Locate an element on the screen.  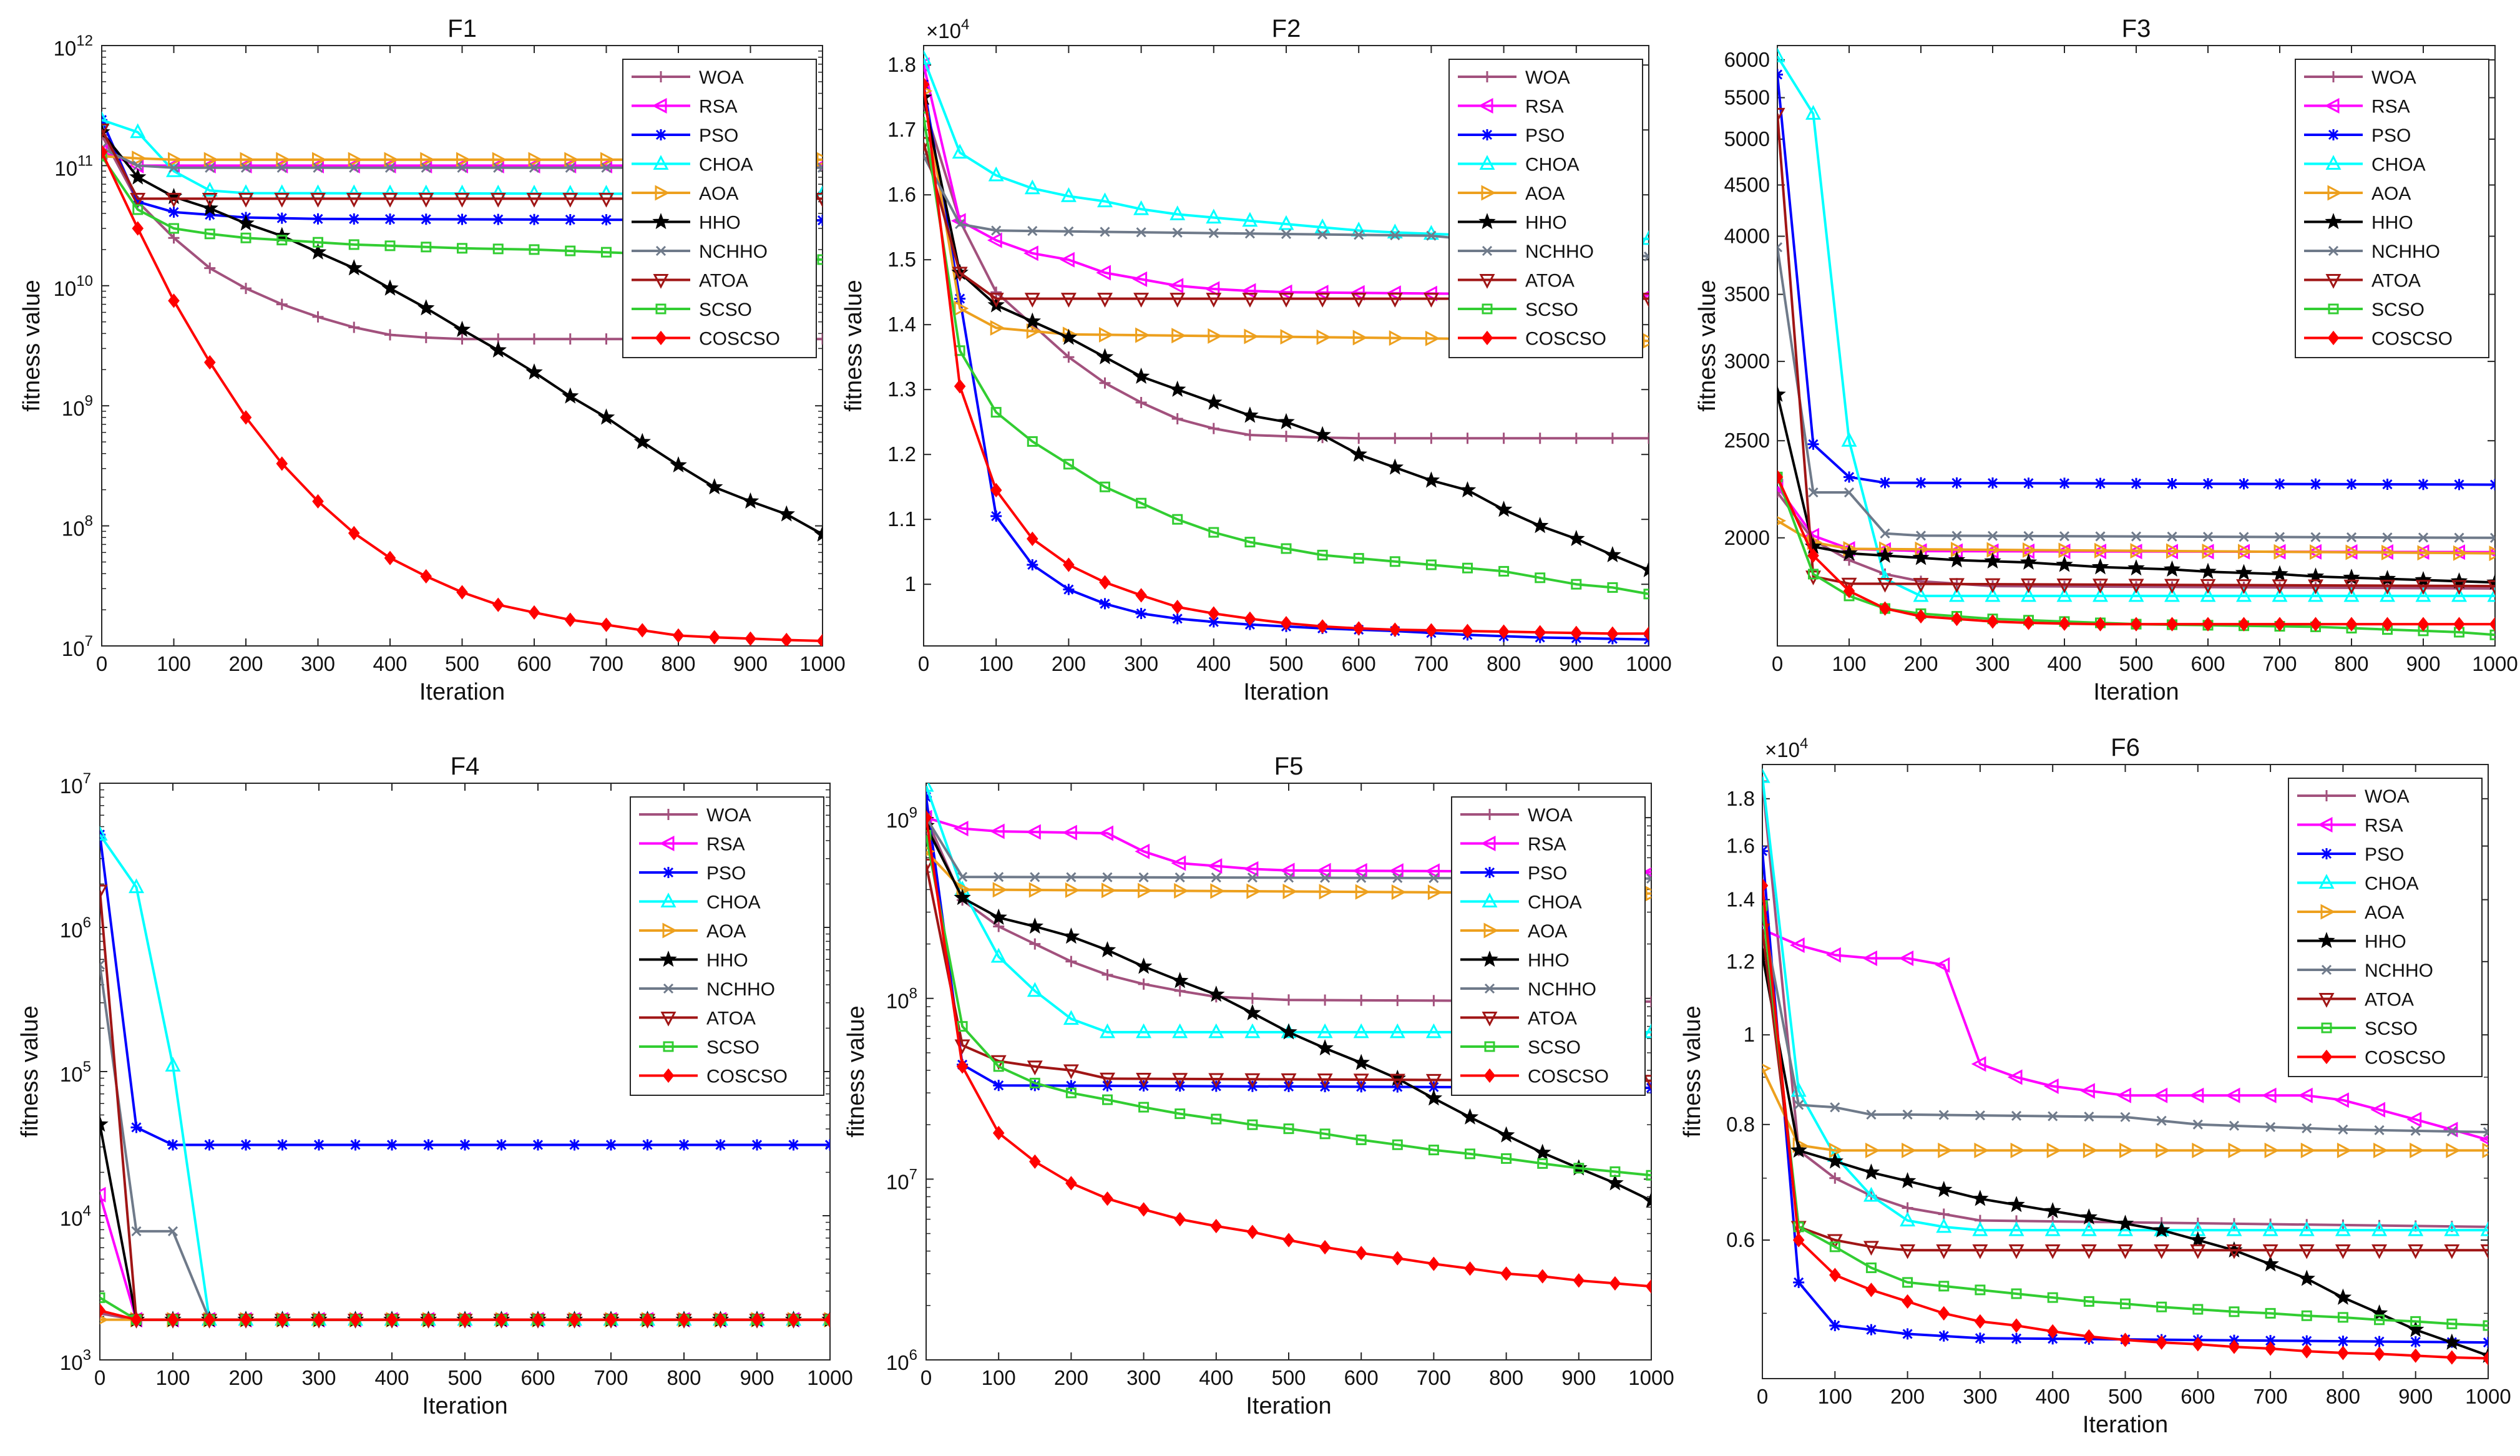
x-tick-label: 1000 is located at coordinates (1651, 1377).